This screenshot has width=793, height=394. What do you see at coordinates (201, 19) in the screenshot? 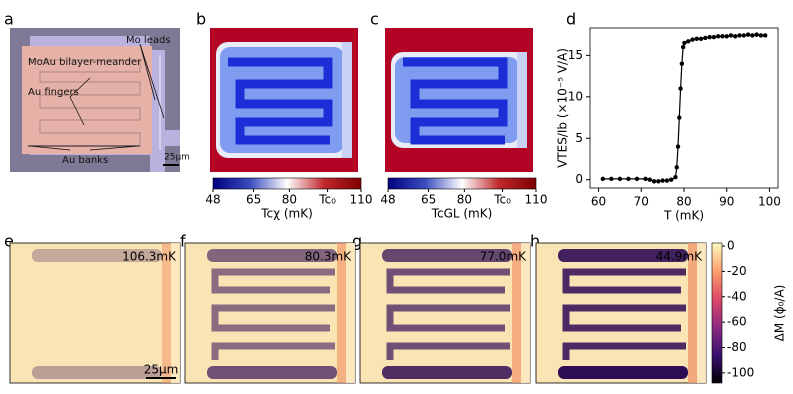
I see `panel-label: b` at bounding box center [201, 19].